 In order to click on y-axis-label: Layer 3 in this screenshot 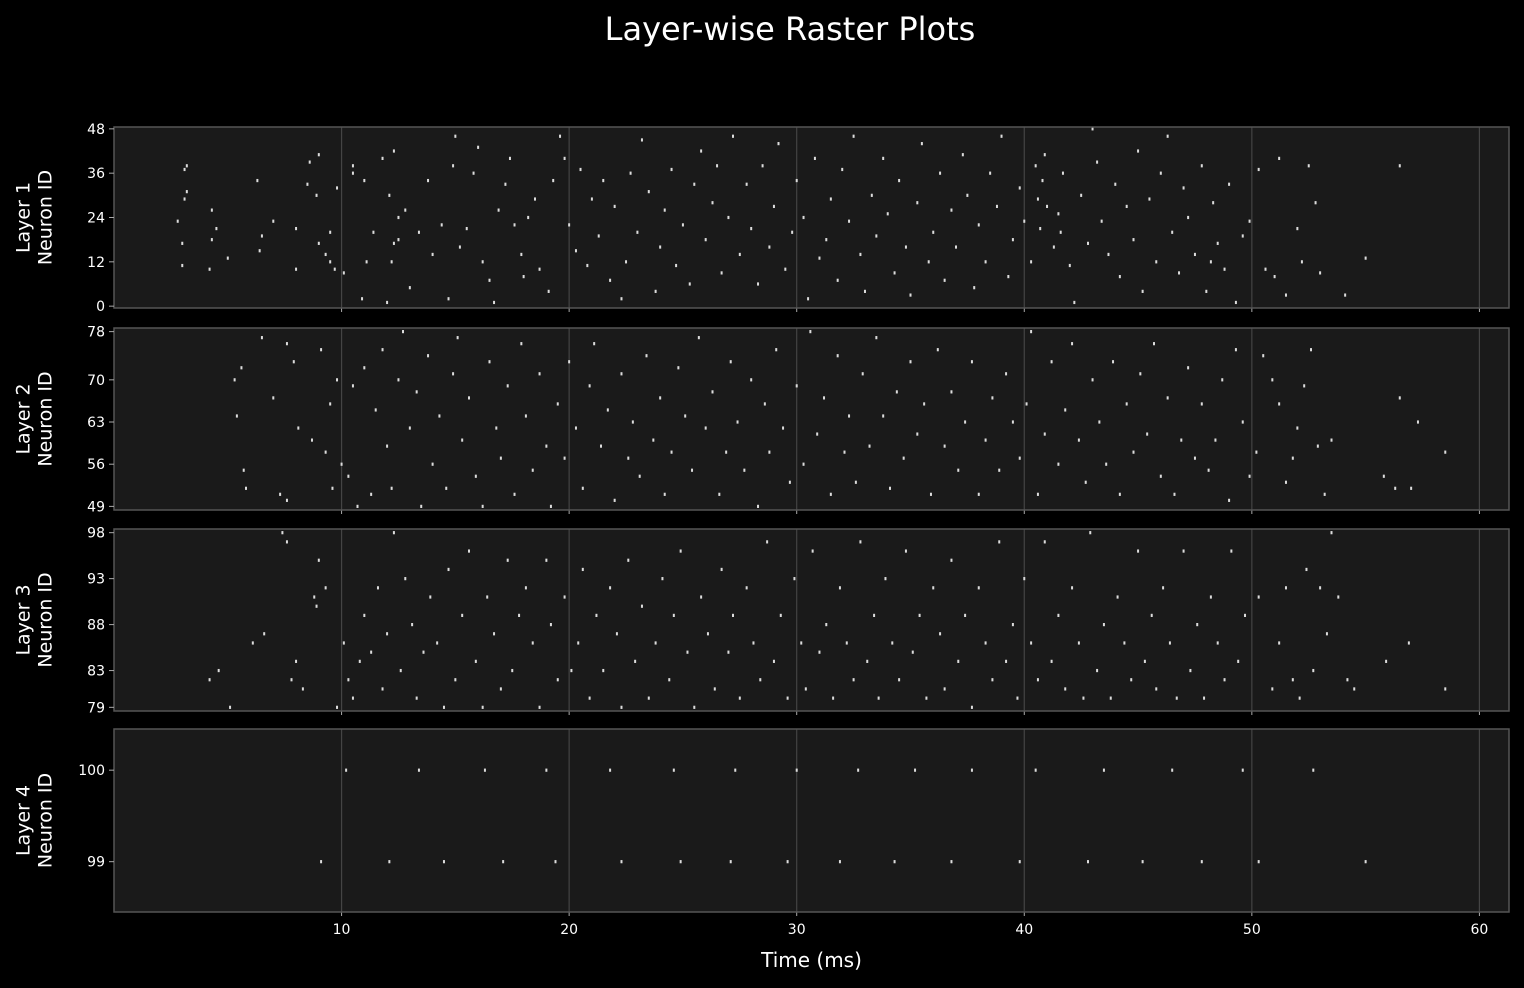, I will do `click(24, 619)`.